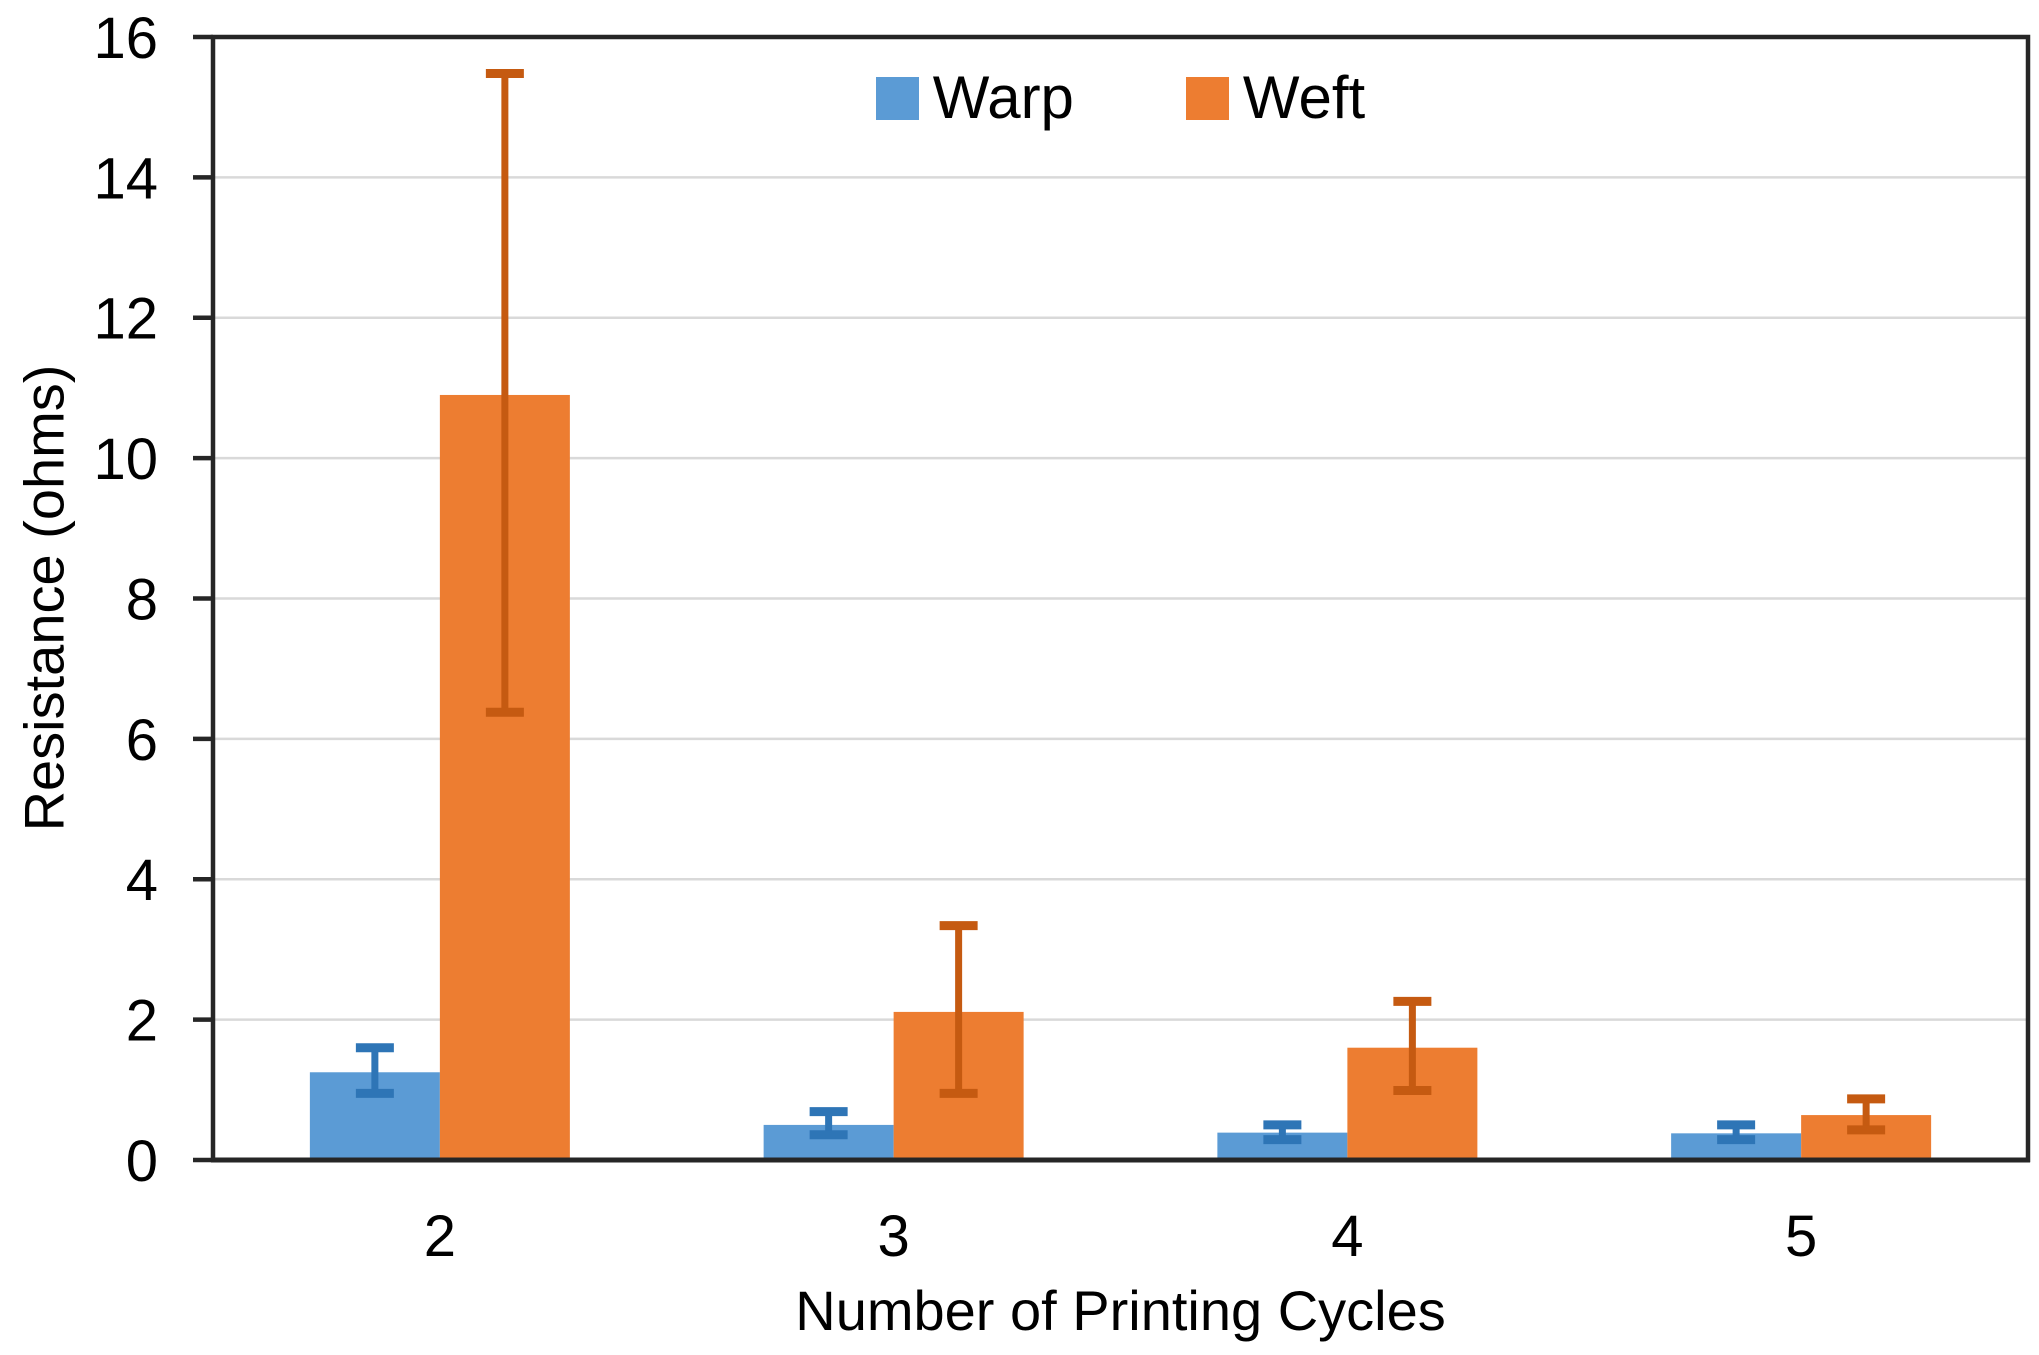  Describe the element at coordinates (440, 1236) in the screenshot. I see `x-tick-label-2: 2` at that location.